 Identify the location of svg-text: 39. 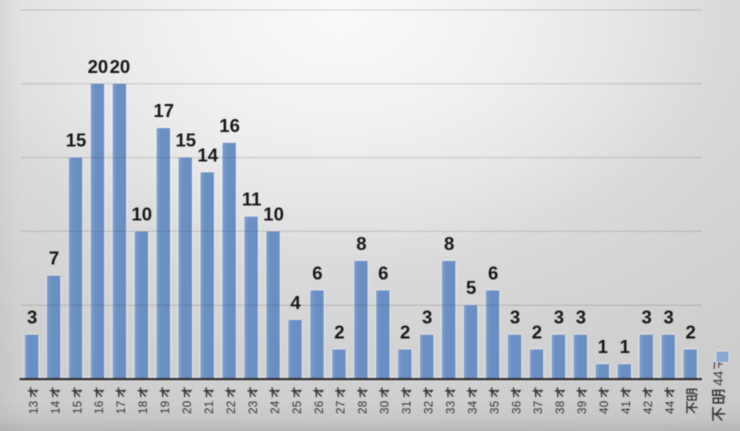
(583, 408).